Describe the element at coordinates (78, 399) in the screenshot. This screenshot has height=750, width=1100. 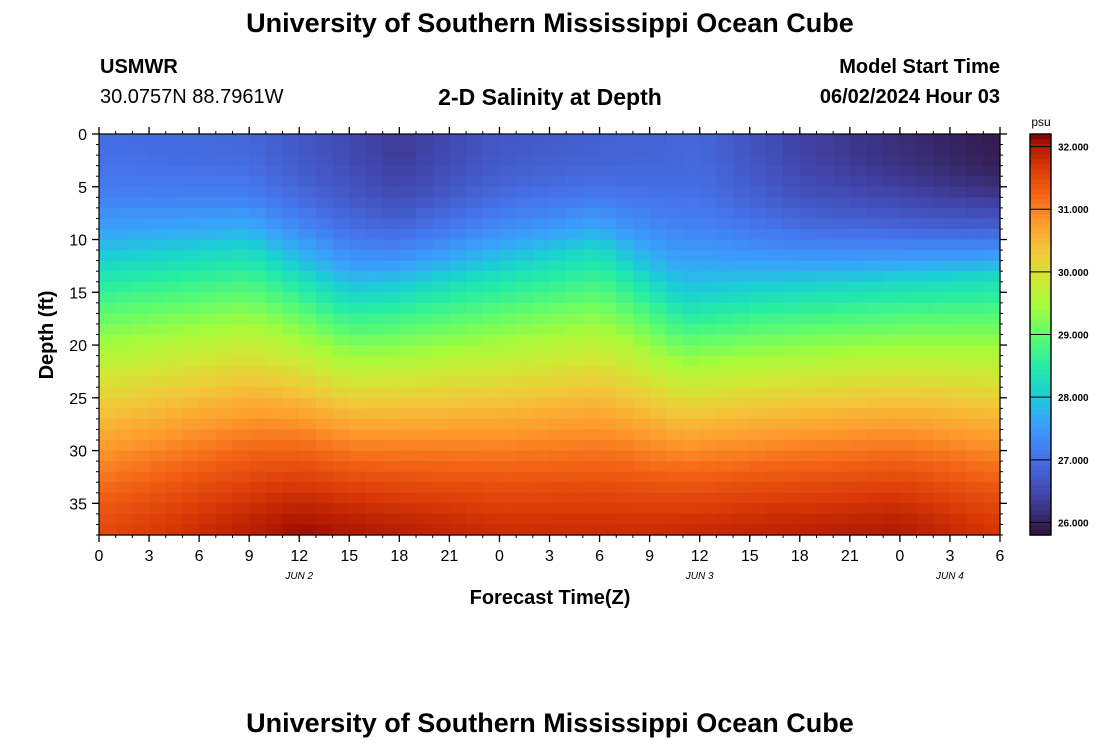
I see `y-tick-label: 25` at that location.